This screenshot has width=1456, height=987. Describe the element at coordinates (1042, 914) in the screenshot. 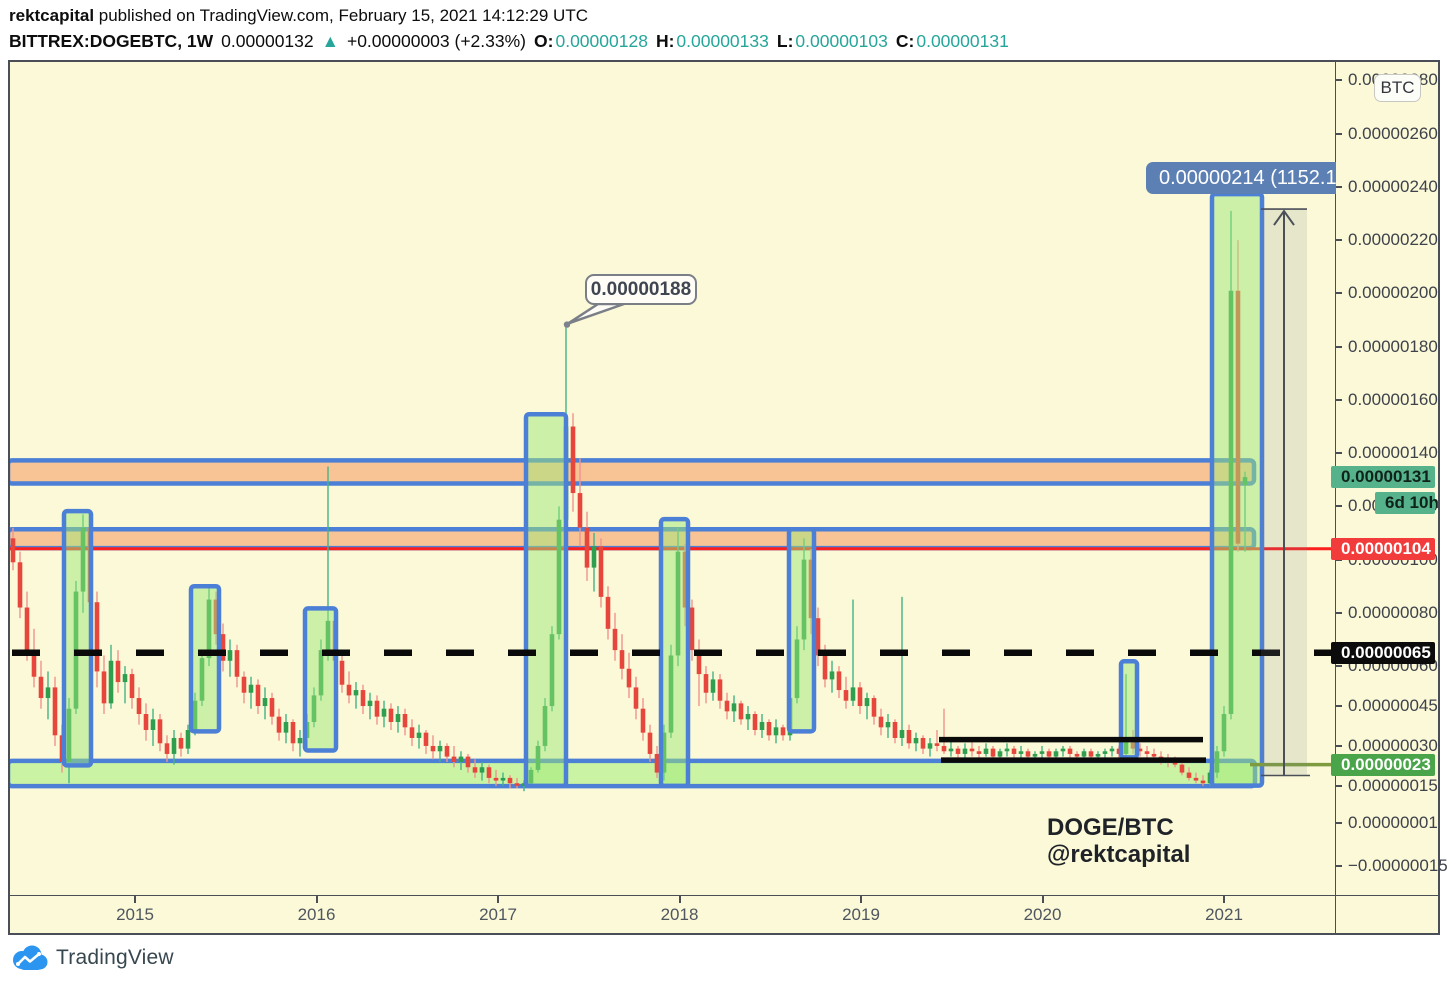

I see `year-label: 2020` at that location.